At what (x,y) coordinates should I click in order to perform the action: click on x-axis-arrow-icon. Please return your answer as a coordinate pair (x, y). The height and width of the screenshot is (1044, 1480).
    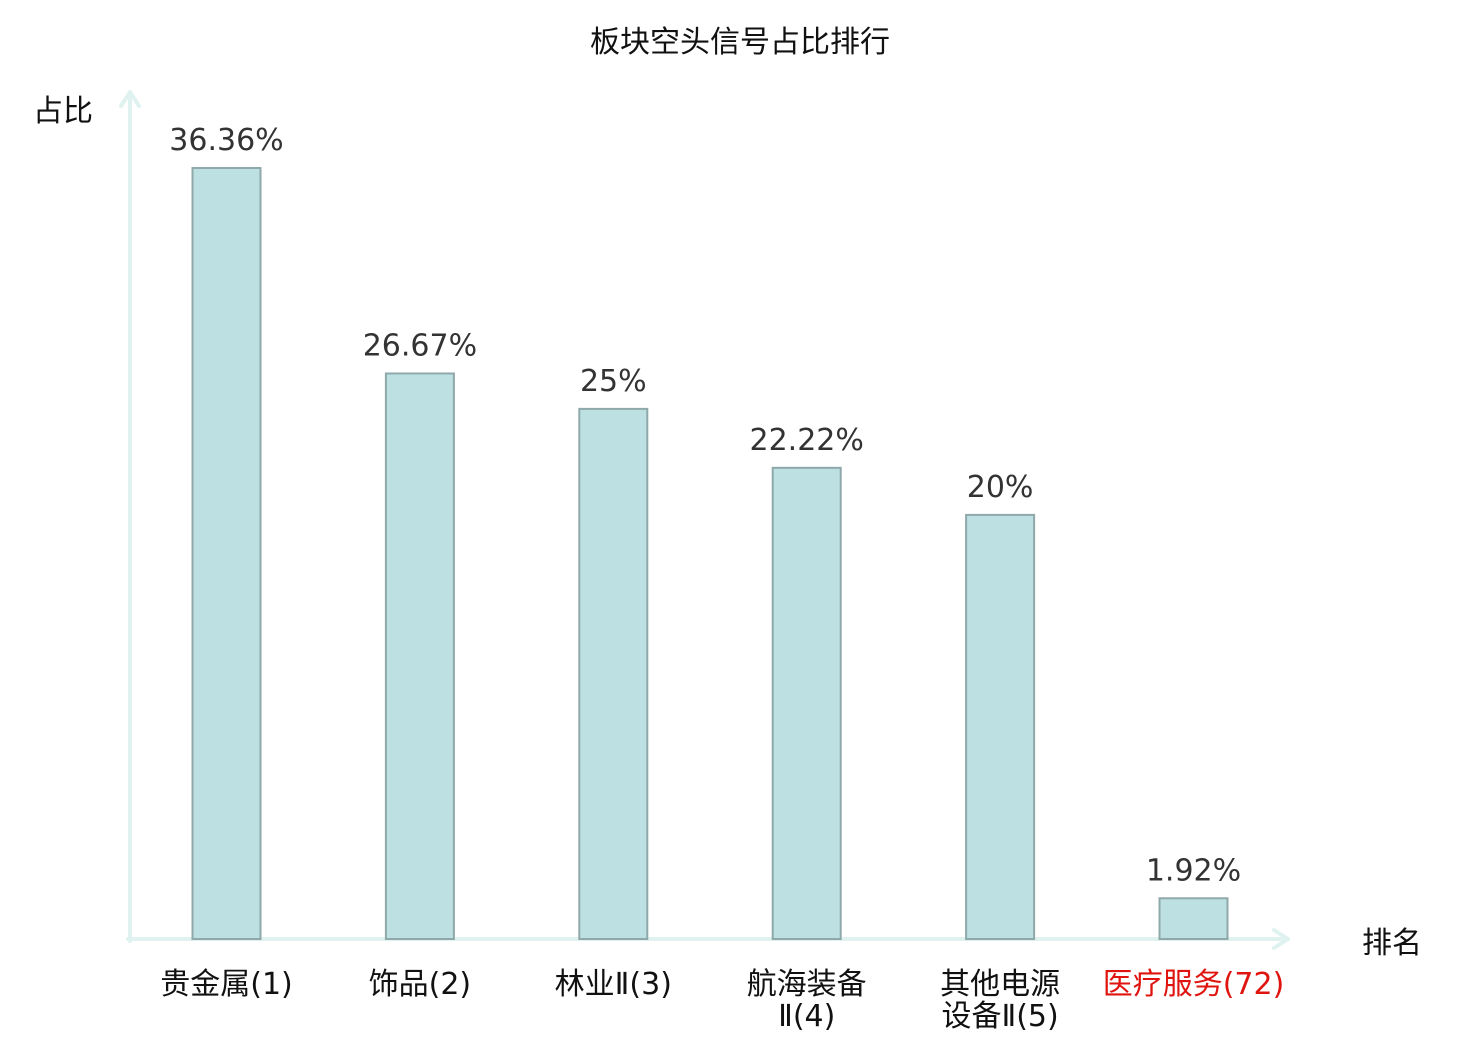
    Looking at the image, I should click on (1281, 939).